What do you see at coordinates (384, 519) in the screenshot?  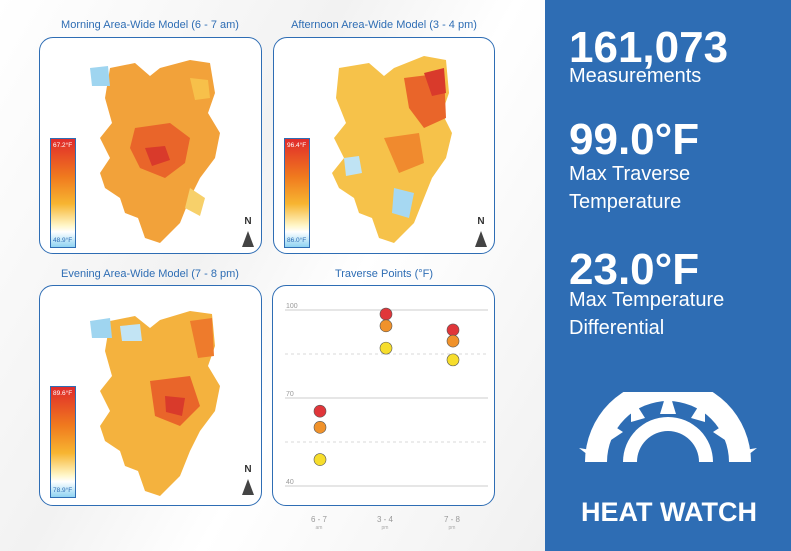 I see `x-category-label: 3 - 4` at bounding box center [384, 519].